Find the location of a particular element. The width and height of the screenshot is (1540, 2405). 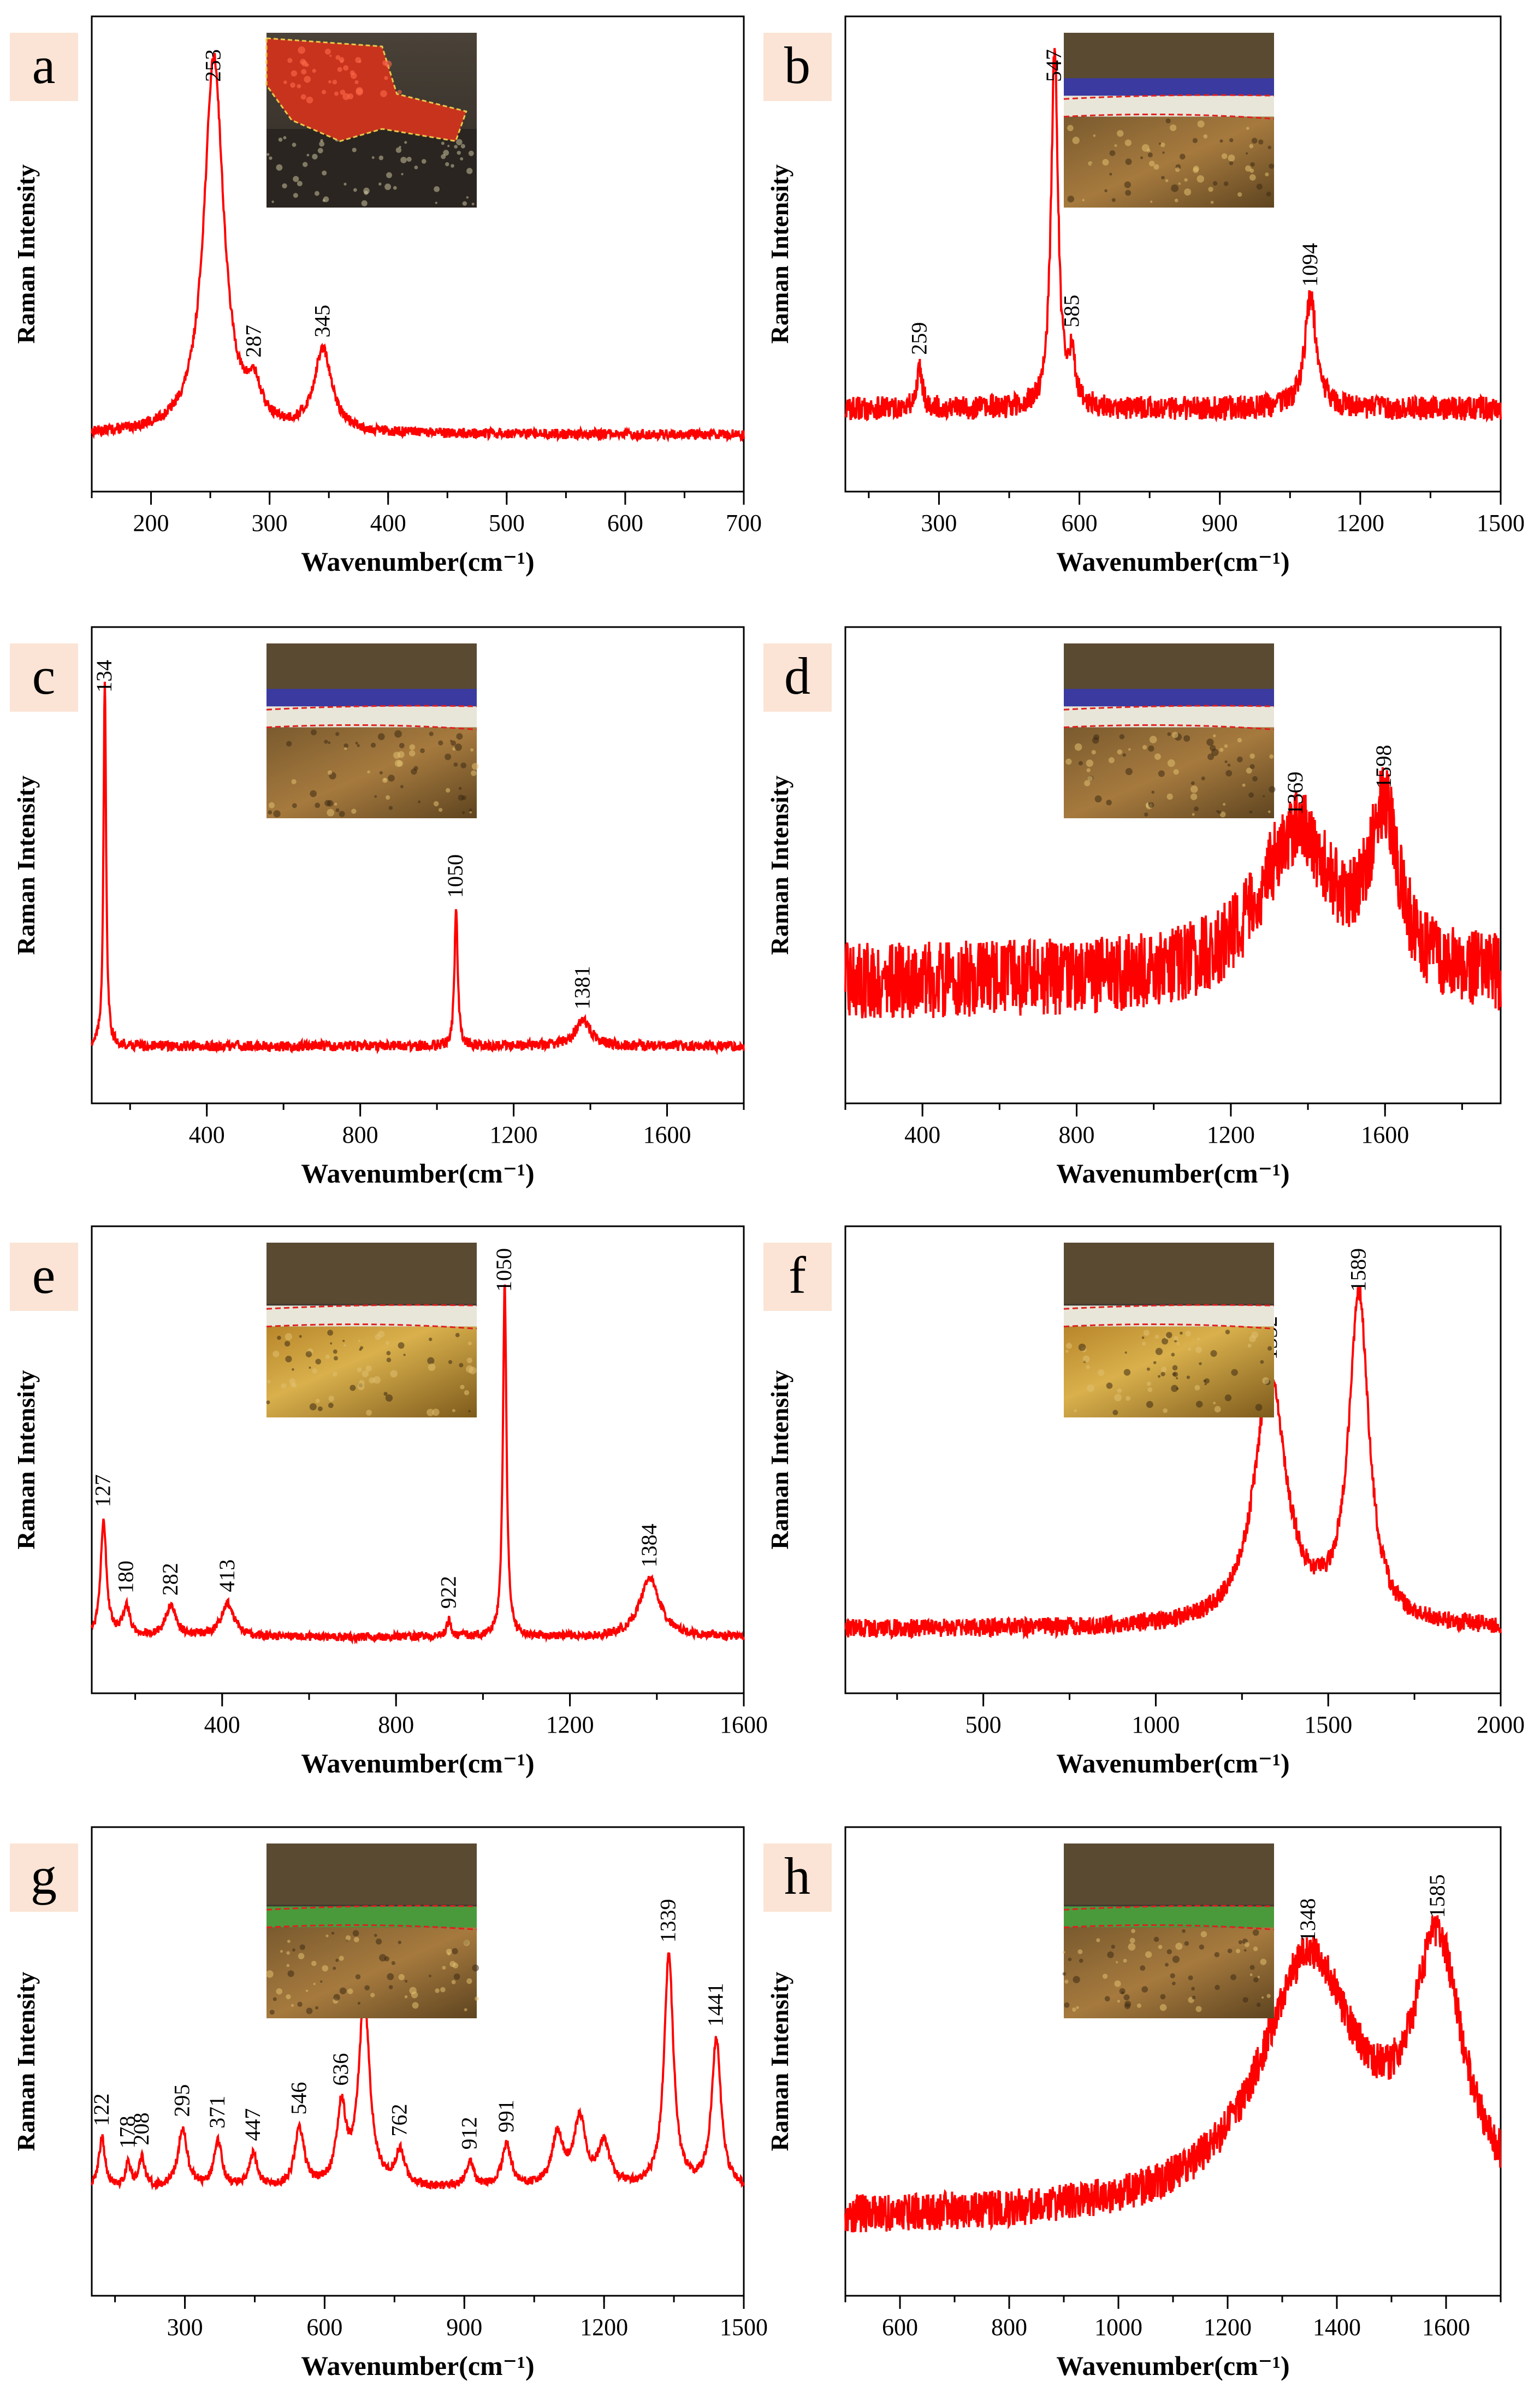

inset-boundary-line is located at coordinates (372, 1307).